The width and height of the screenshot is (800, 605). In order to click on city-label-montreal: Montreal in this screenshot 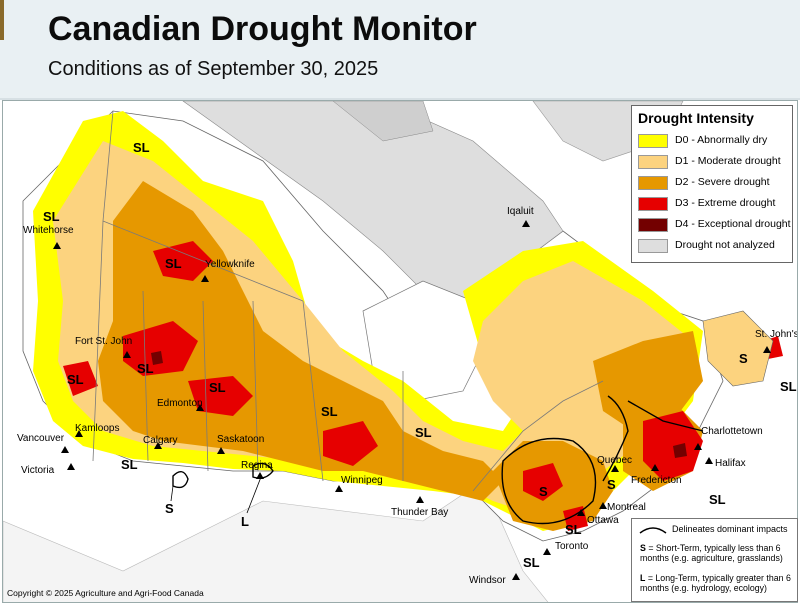, I will do `click(626, 507)`.